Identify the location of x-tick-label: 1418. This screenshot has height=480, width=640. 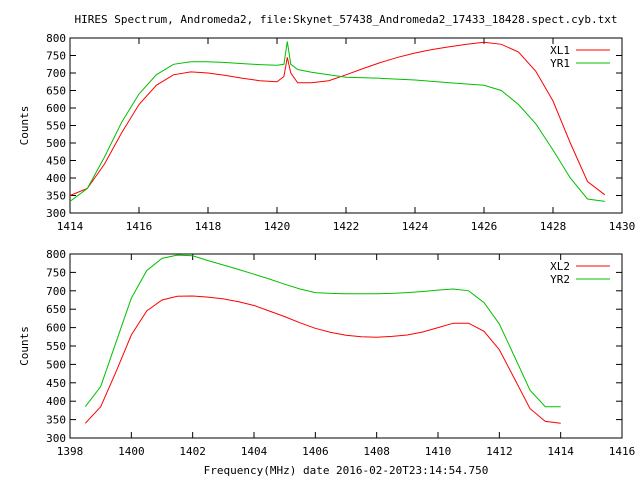
(208, 226).